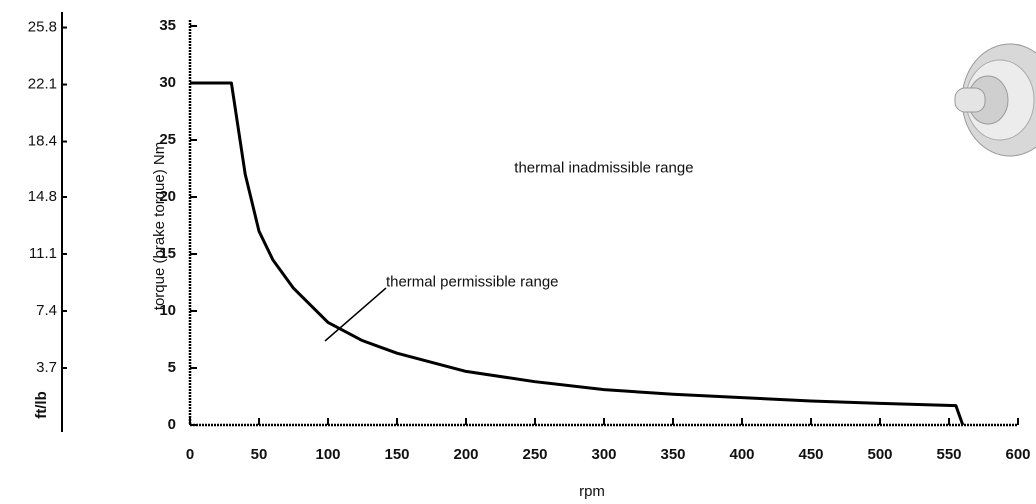  I want to click on y2-tick-label: 25.8, so click(42, 27).